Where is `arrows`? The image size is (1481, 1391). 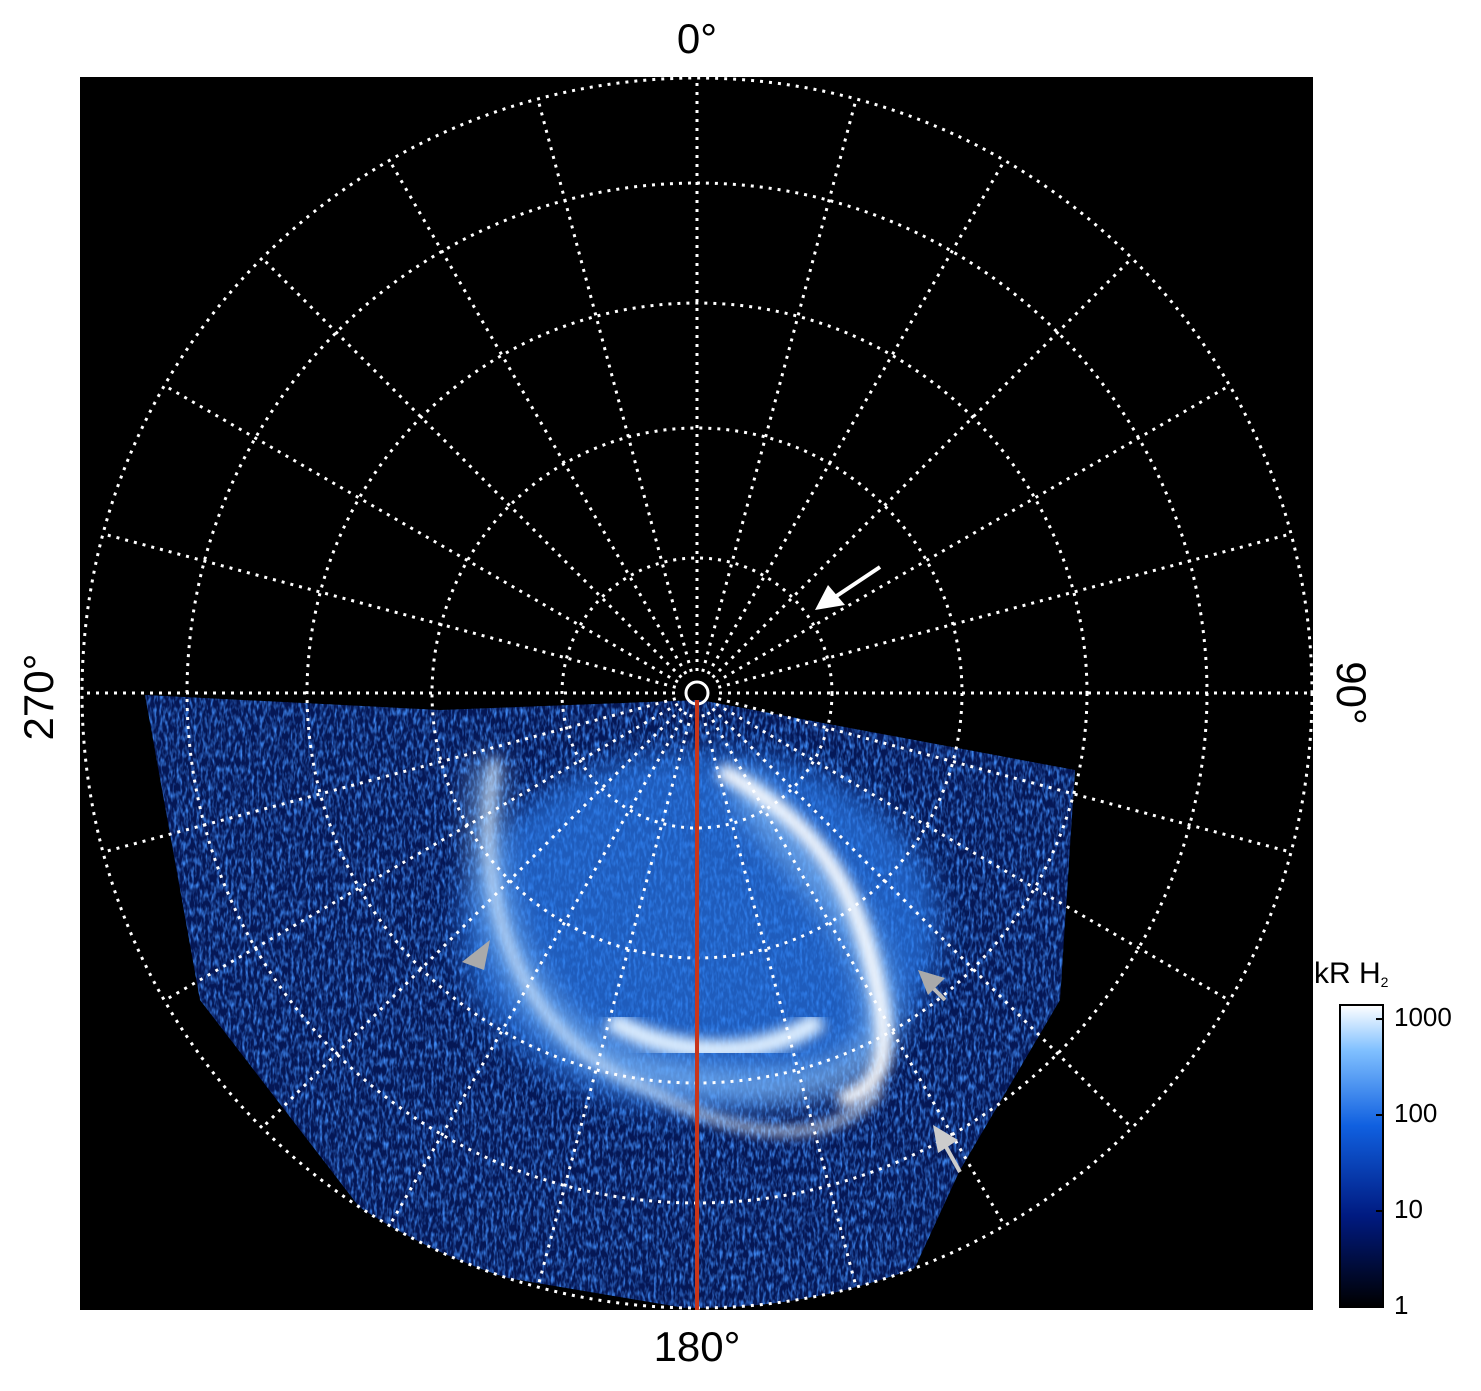
arrows is located at coordinates (712, 869).